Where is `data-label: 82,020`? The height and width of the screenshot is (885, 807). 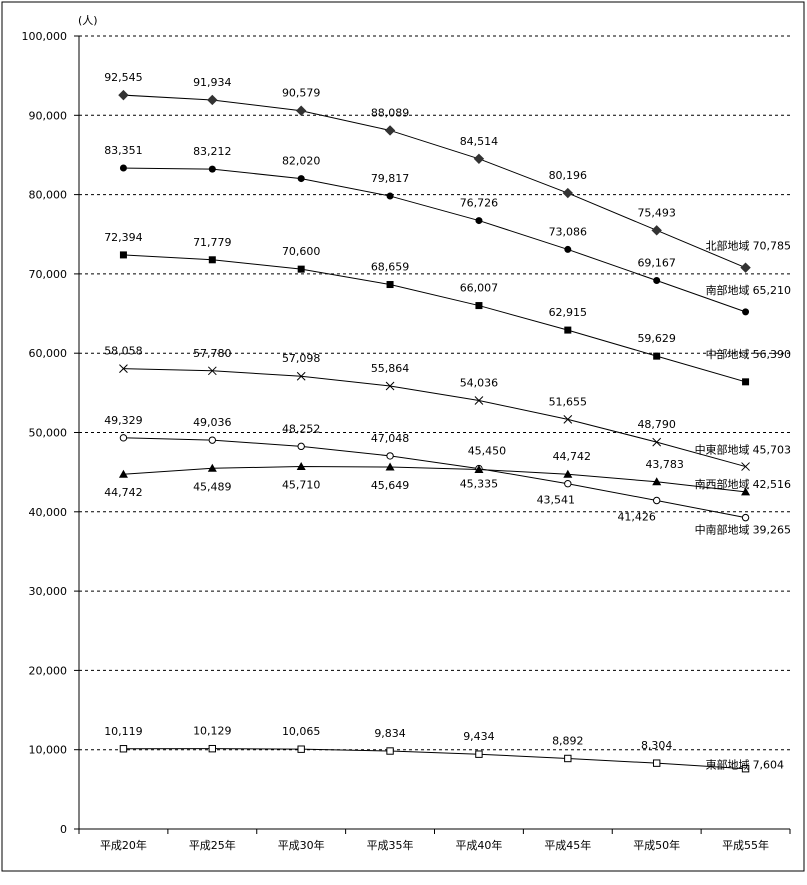
data-label: 82,020 is located at coordinates (301, 161).